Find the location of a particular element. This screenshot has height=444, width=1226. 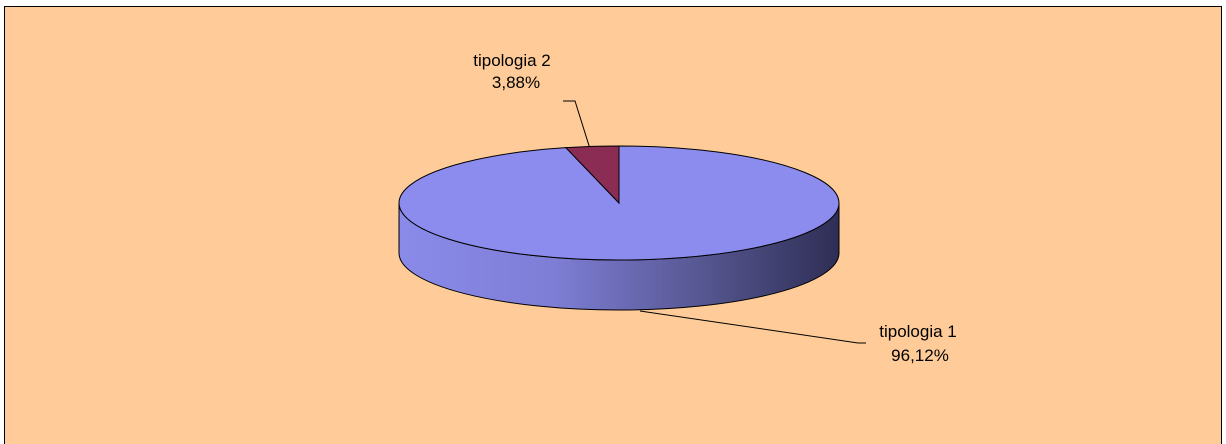

slice-label-tipologia-1-name: tipologia 1 is located at coordinates (918, 331).